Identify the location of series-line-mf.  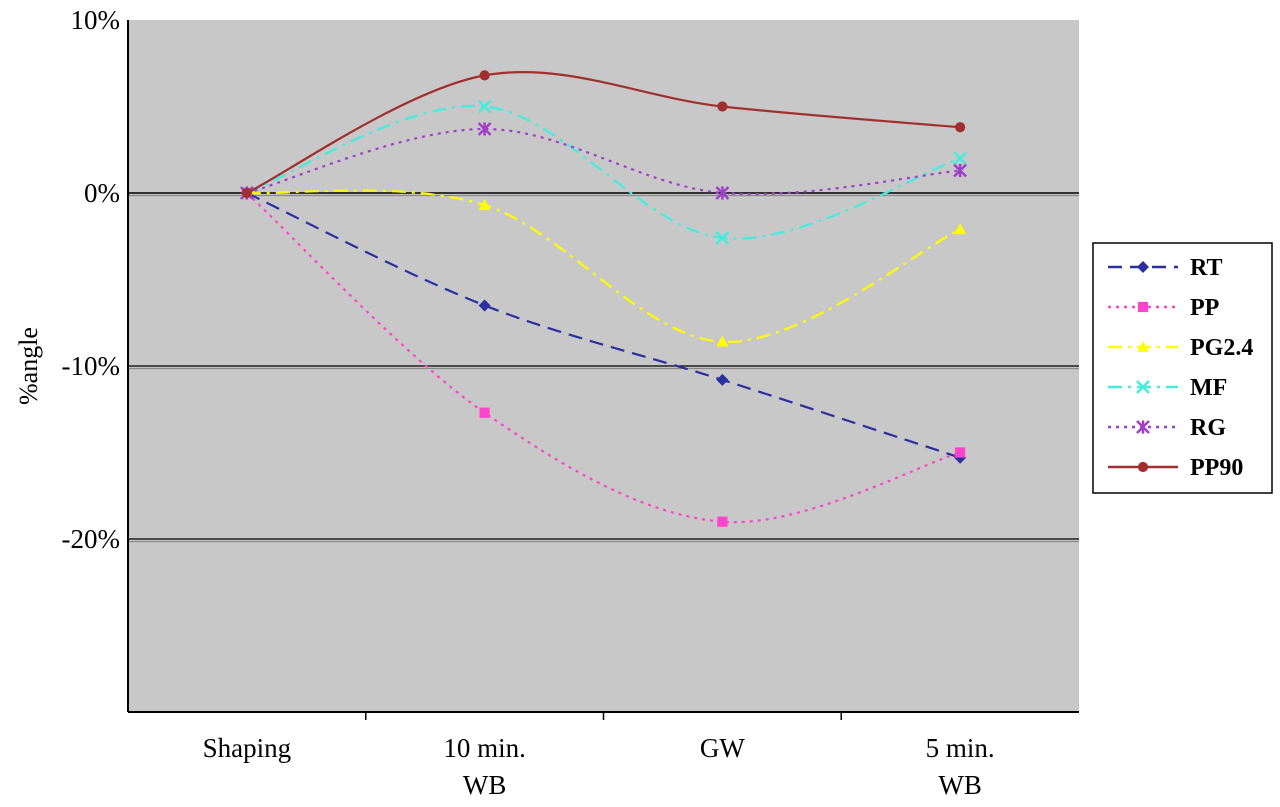
(603, 172).